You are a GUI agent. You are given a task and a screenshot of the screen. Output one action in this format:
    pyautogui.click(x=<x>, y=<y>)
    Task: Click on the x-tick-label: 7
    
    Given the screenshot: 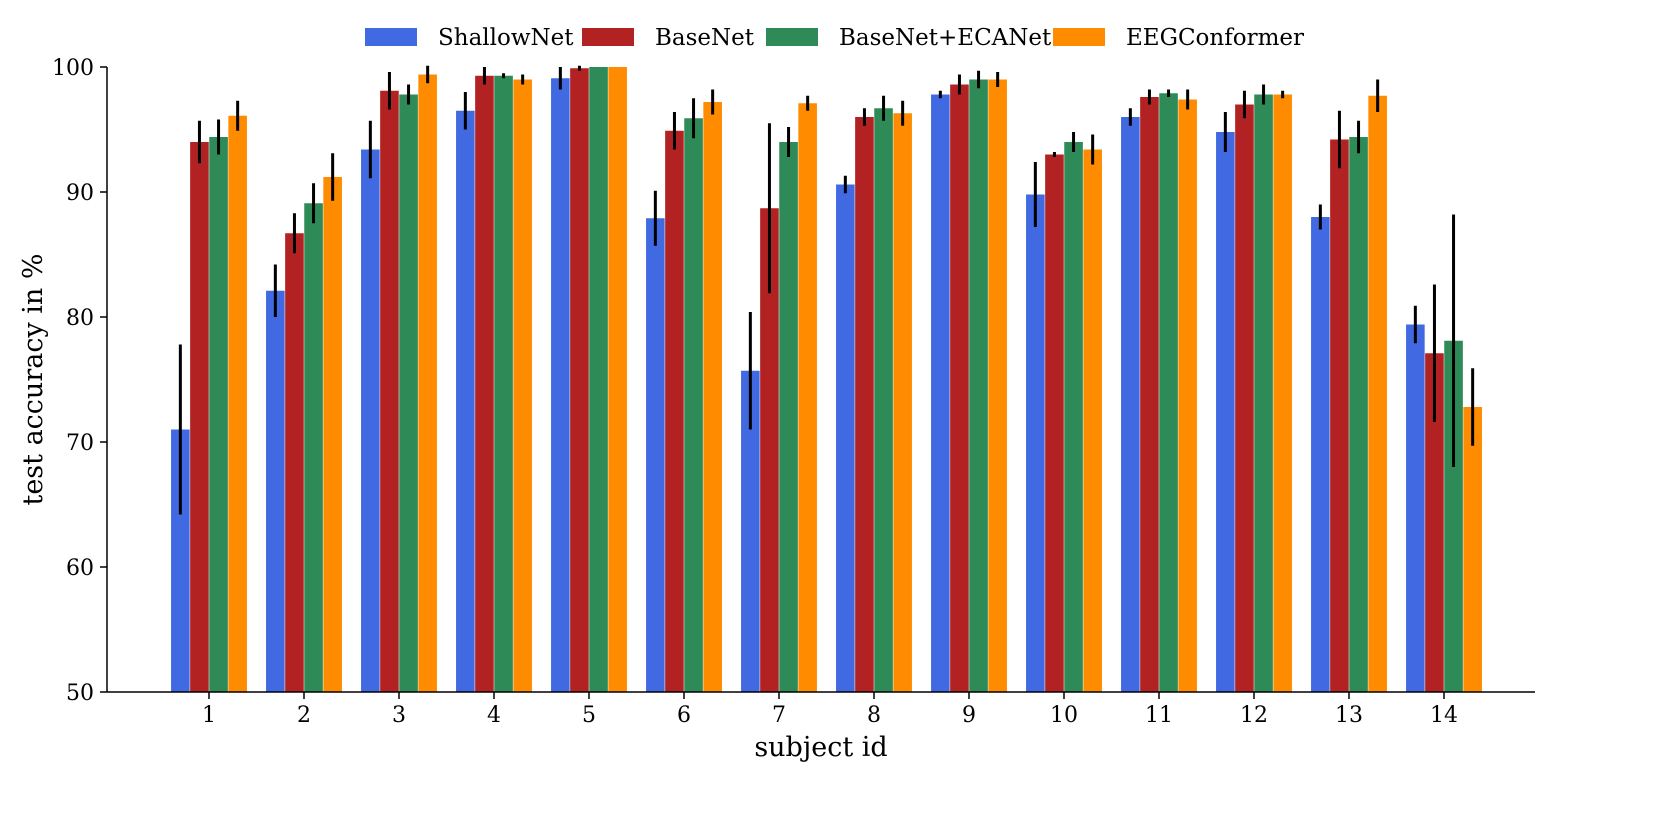 What is the action you would take?
    pyautogui.click(x=779, y=715)
    